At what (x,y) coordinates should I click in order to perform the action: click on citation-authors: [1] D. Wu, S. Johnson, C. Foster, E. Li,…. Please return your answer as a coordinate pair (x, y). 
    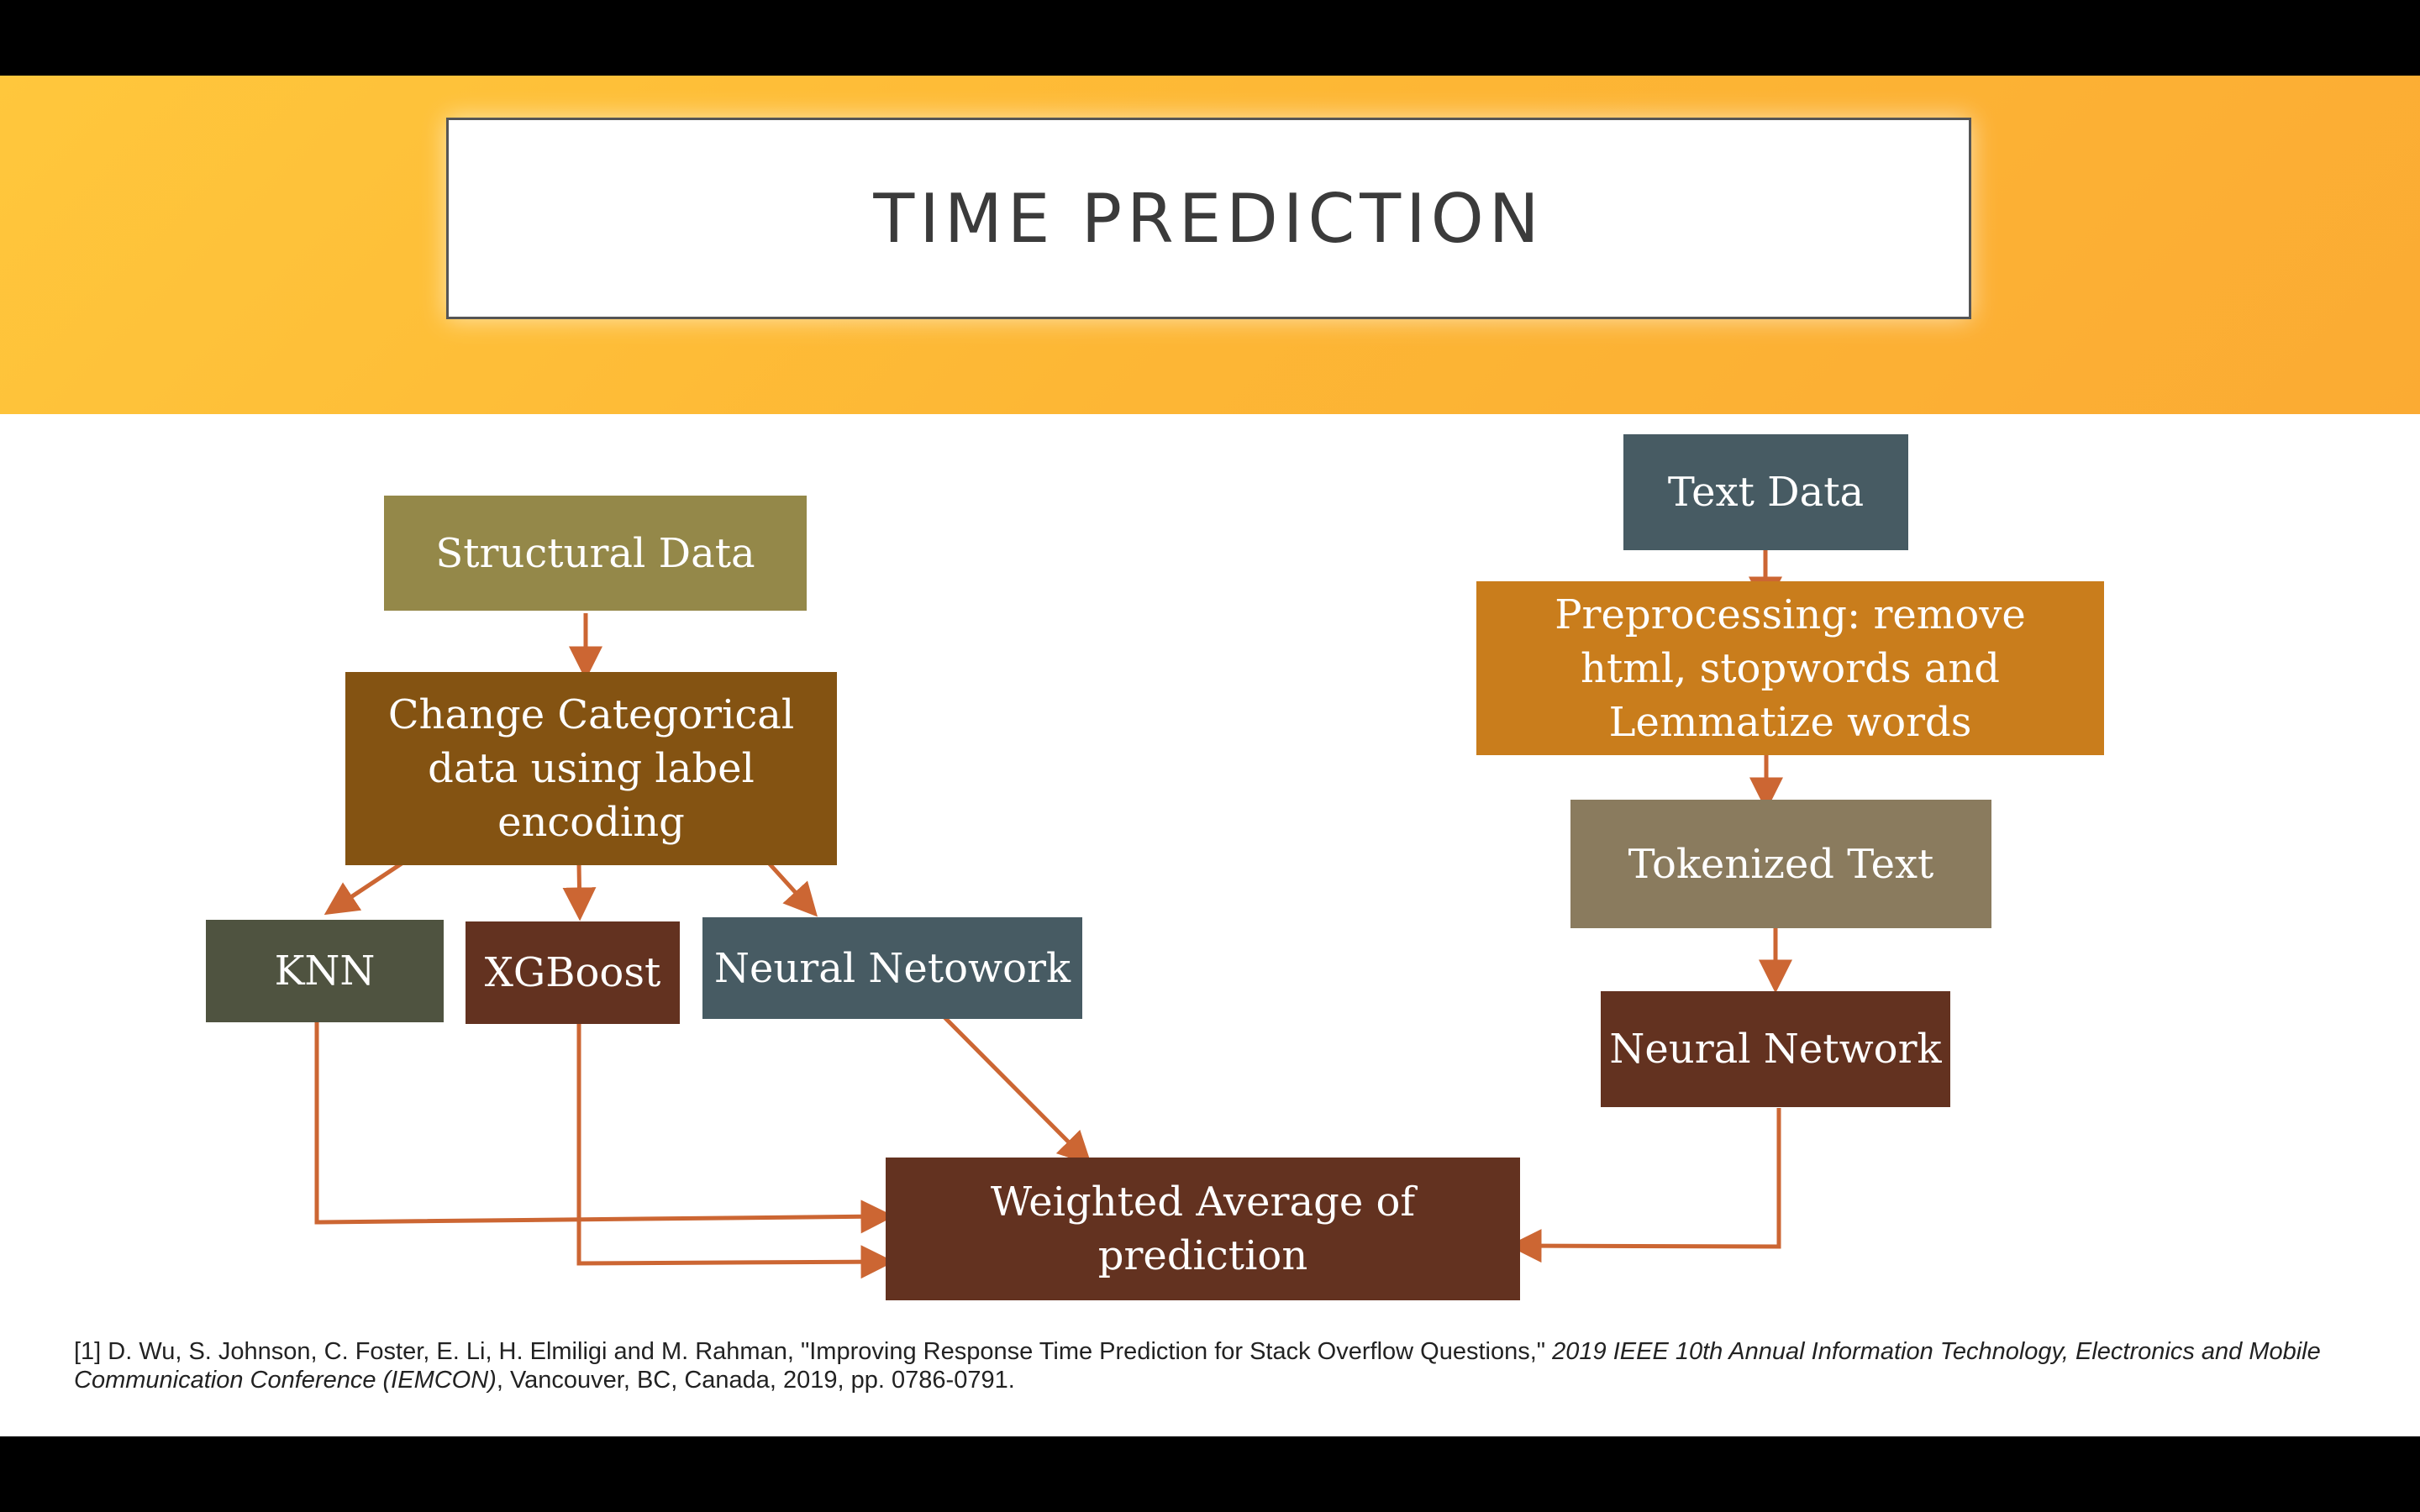
    Looking at the image, I should click on (813, 1351).